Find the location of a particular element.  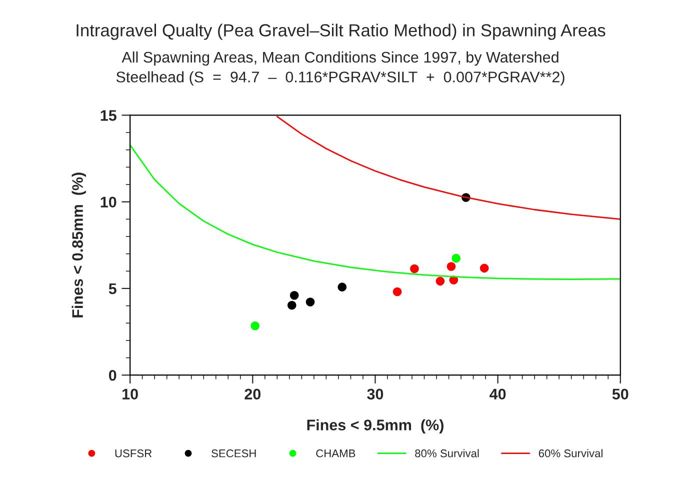

x-tick-label: 30 is located at coordinates (375, 394).